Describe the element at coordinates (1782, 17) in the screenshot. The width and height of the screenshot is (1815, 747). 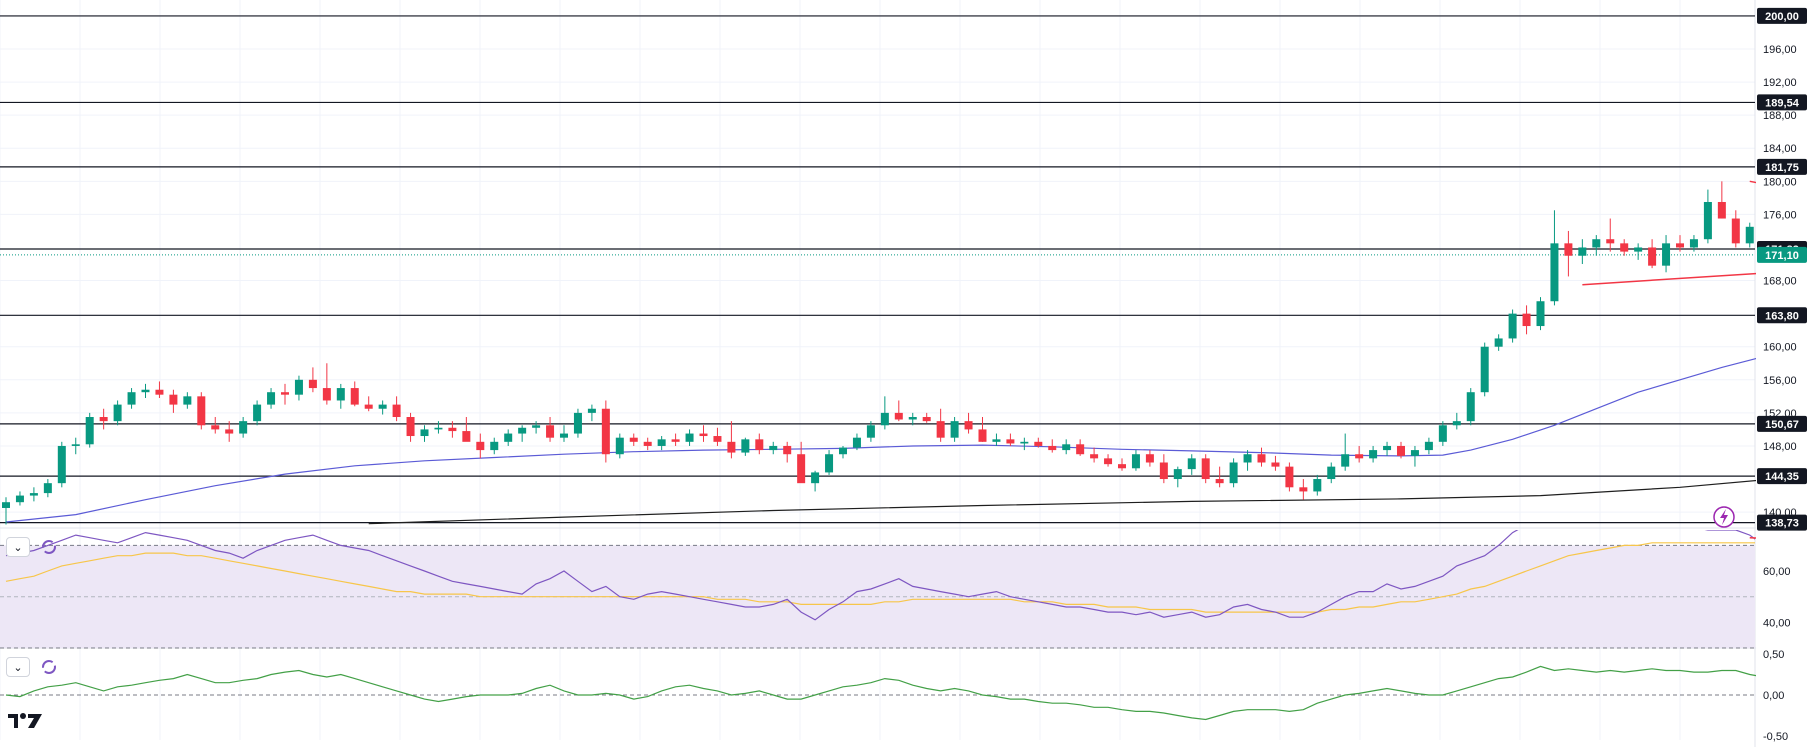
I see `level-label-text: 200,00` at that location.